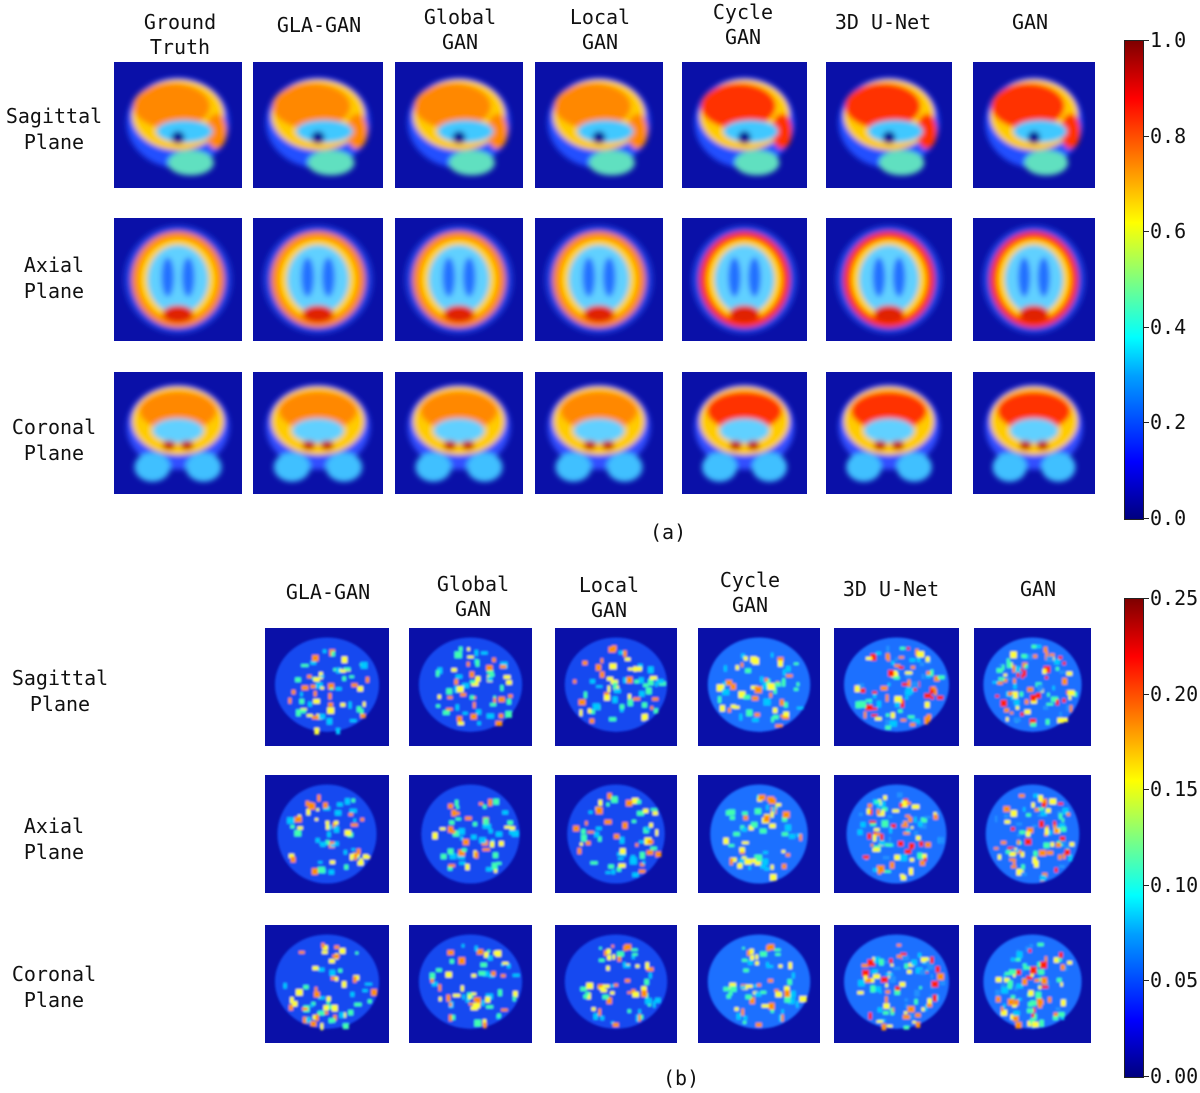 The width and height of the screenshot is (1200, 1093). What do you see at coordinates (1168, 422) in the screenshot?
I see `colorbar-tick-label: 0.2` at bounding box center [1168, 422].